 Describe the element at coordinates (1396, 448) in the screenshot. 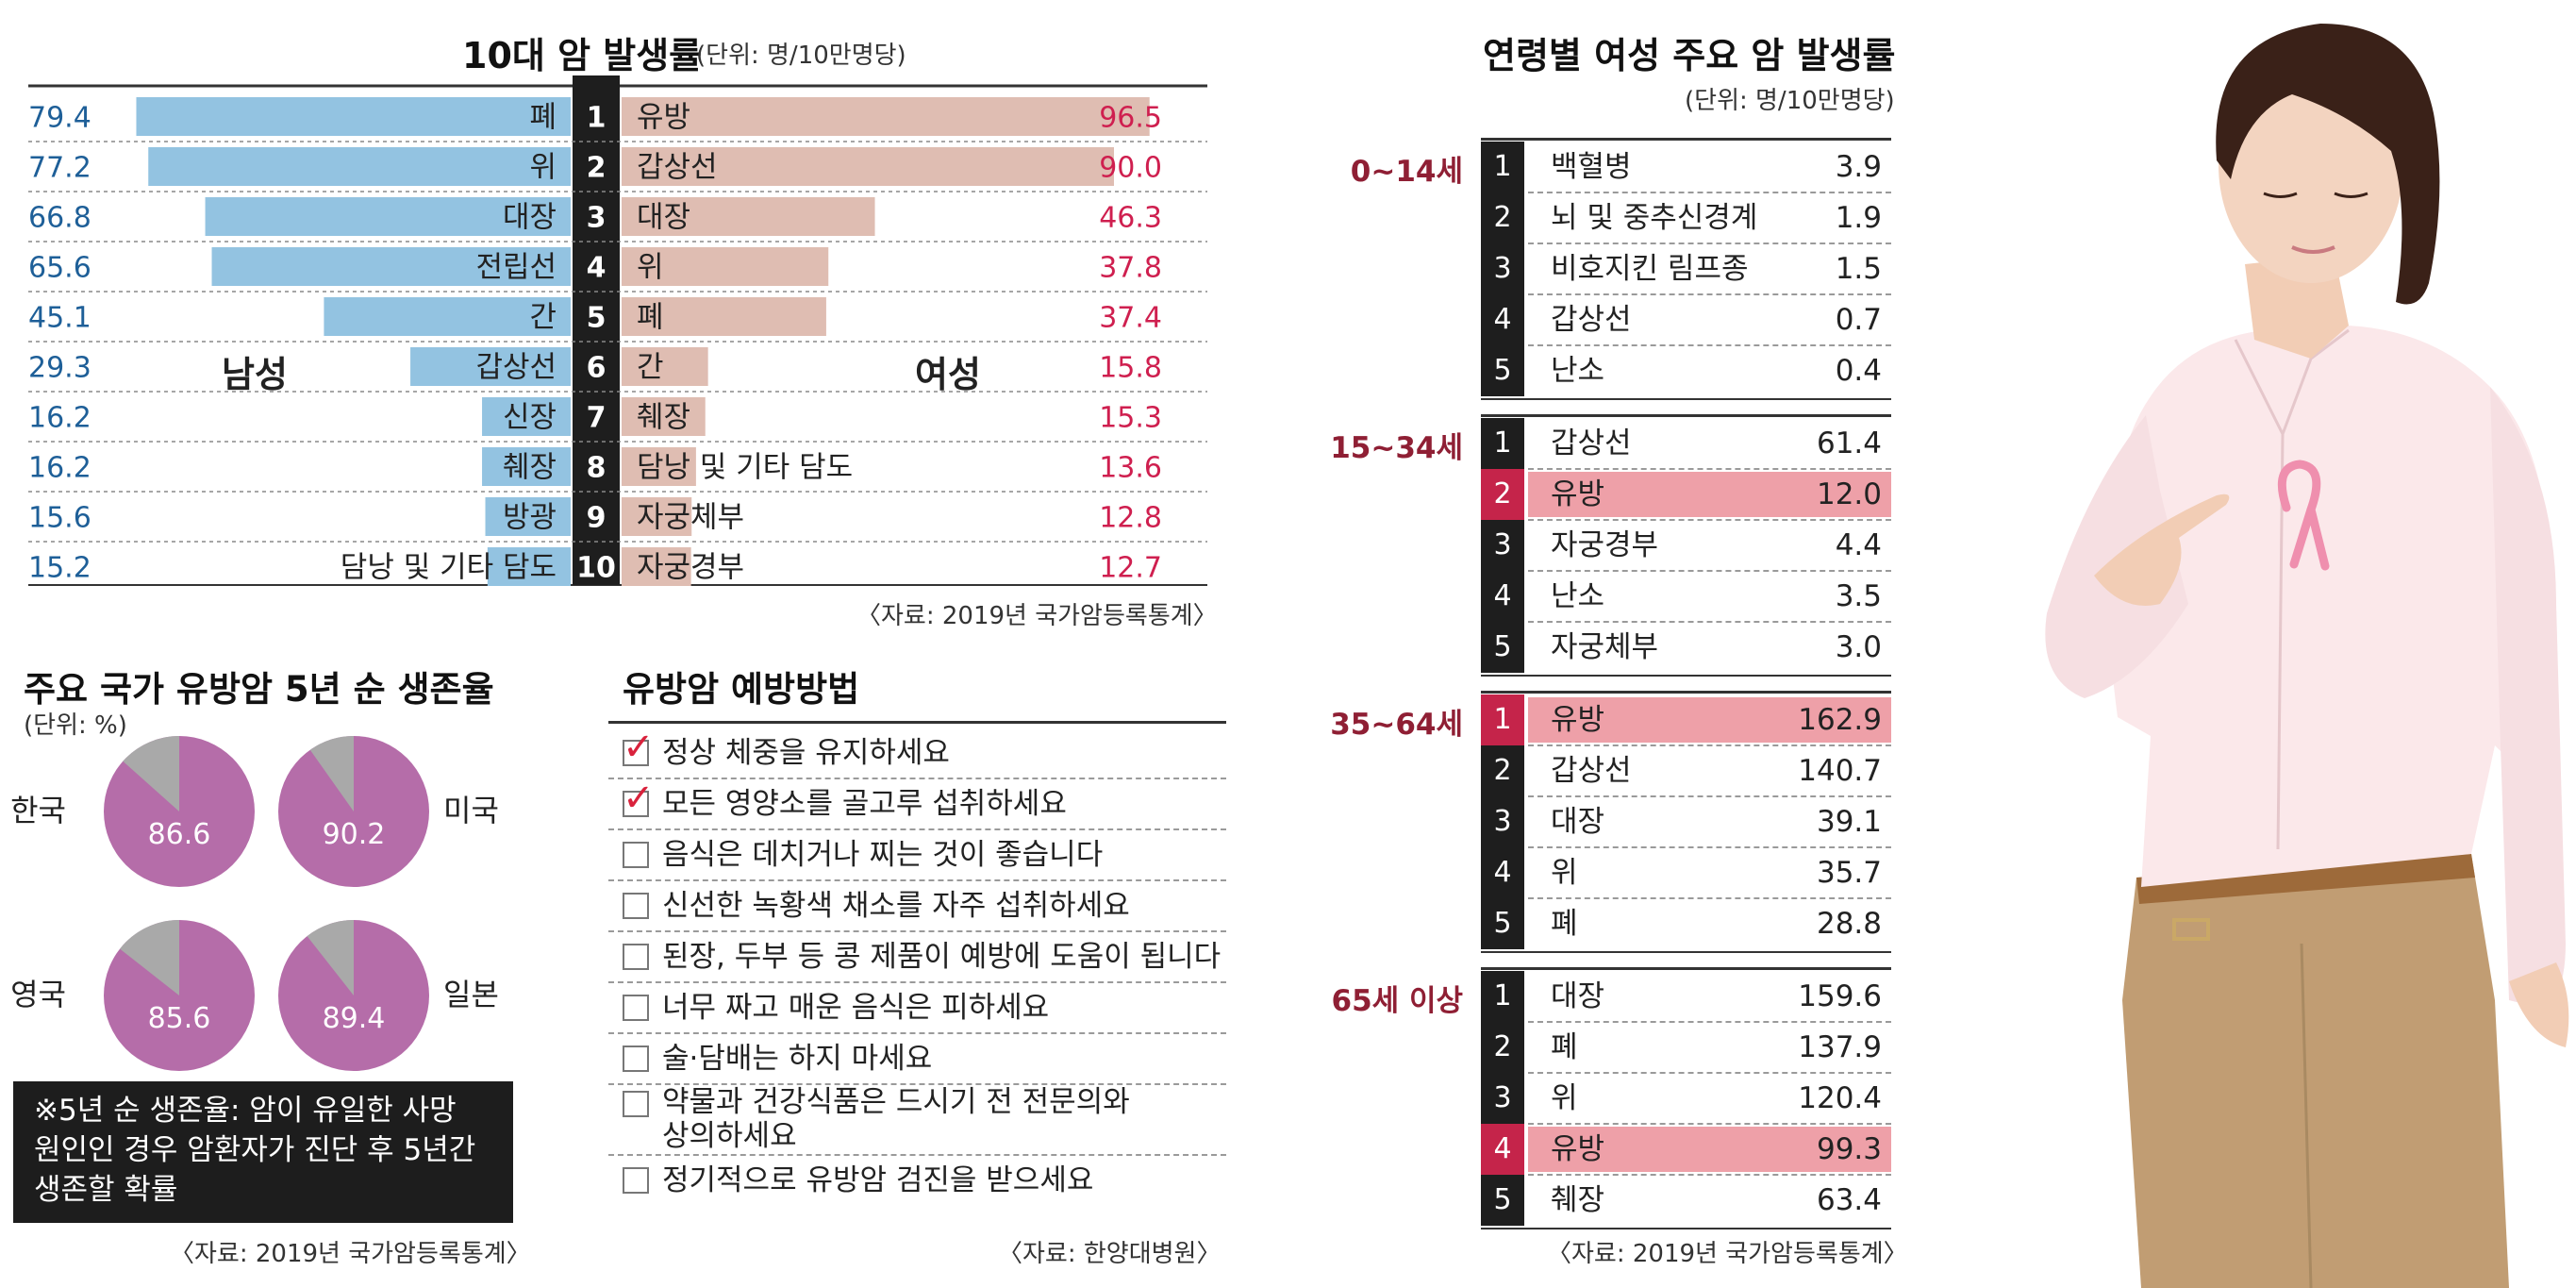

I see `age-group-label: 15~34세` at that location.